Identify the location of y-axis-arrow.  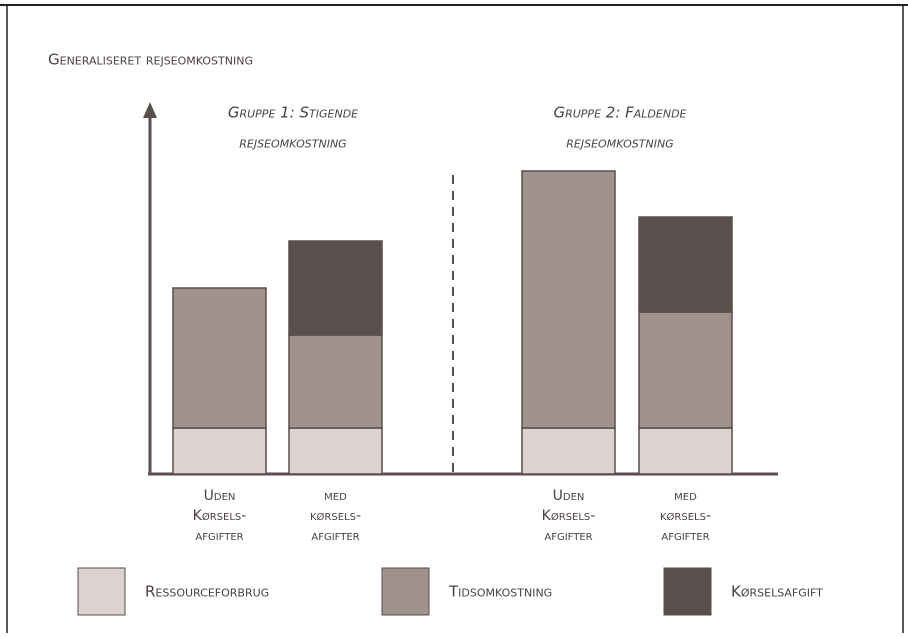
(150, 110).